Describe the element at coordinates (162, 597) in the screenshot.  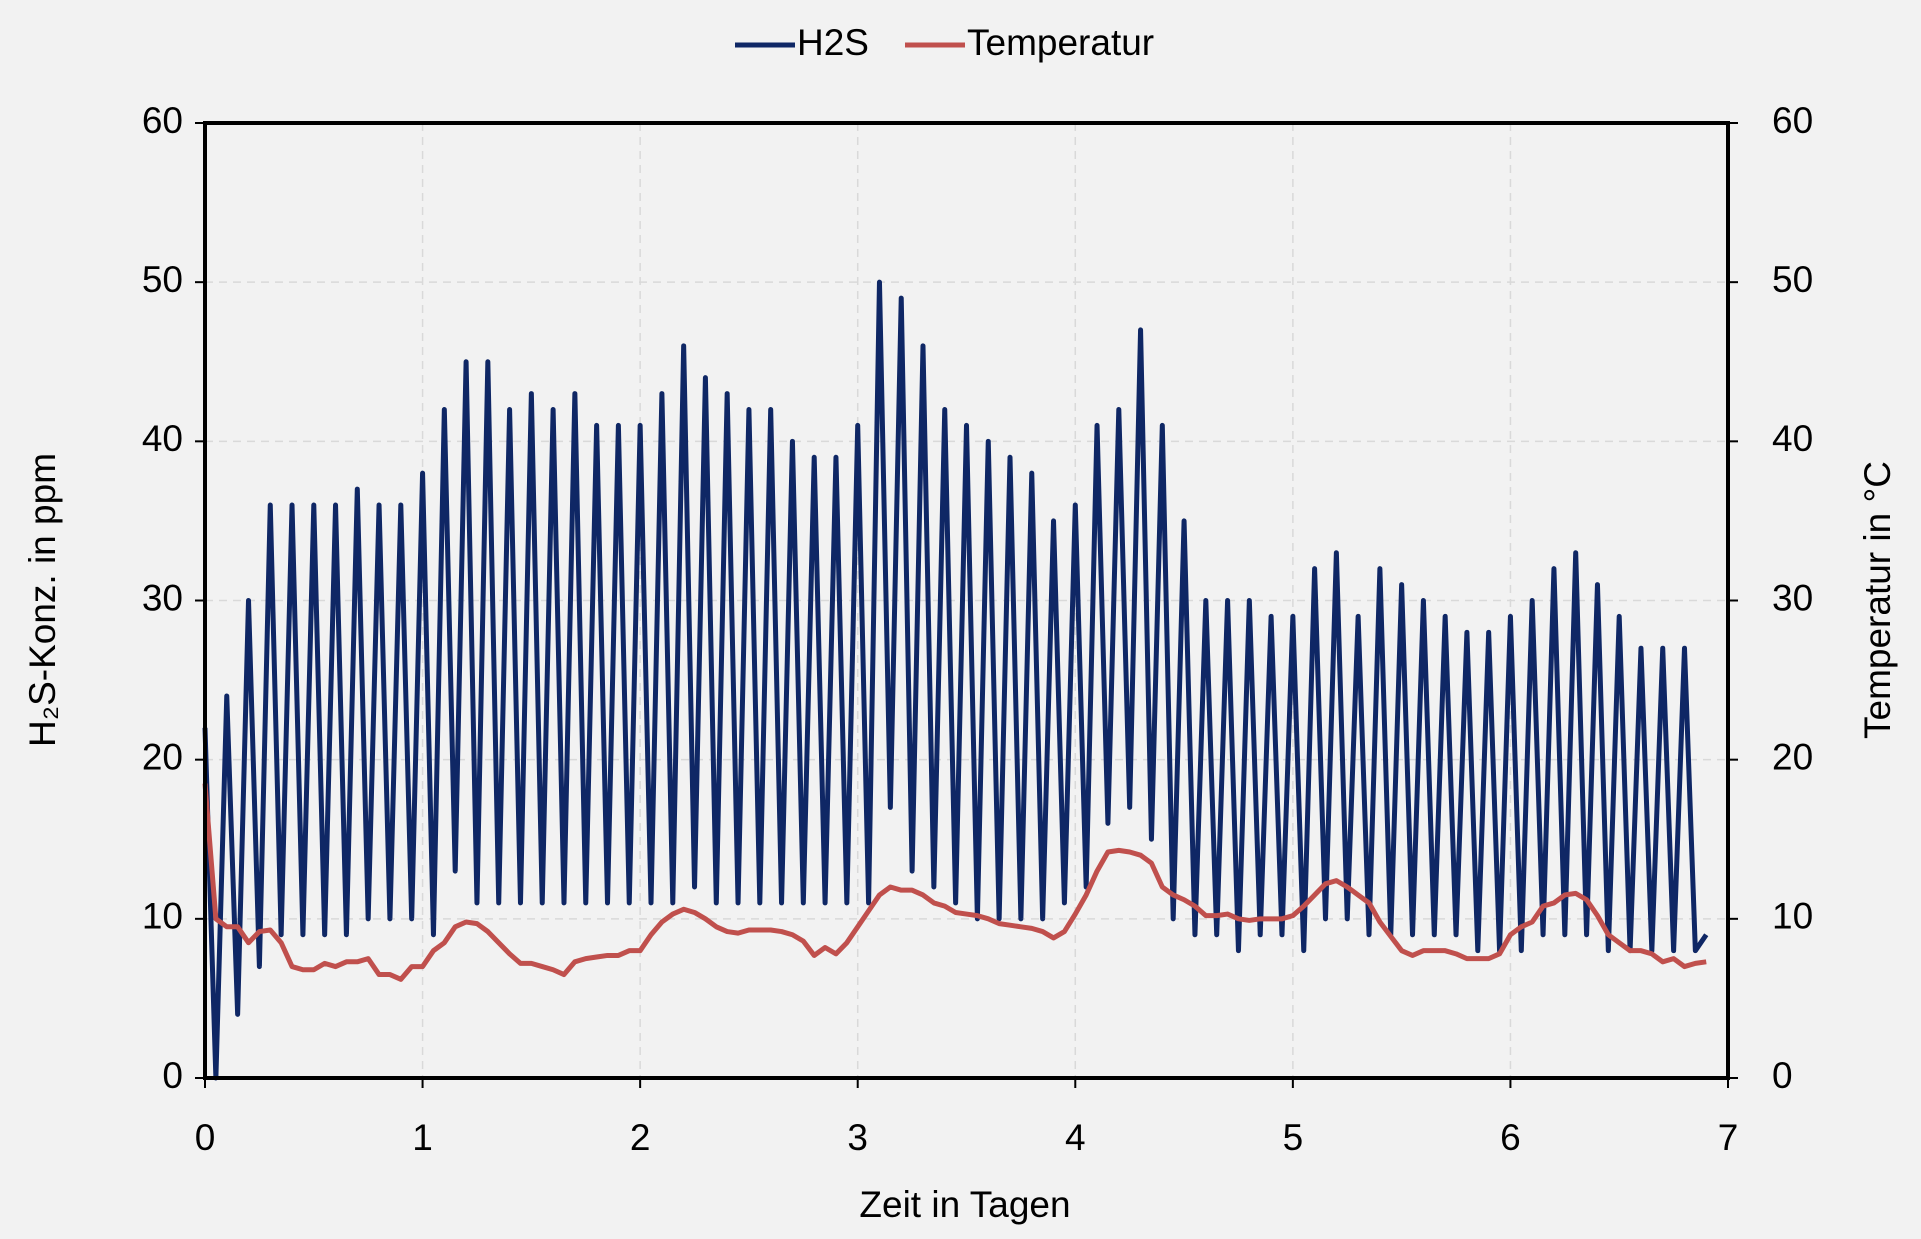
I see `y-tick-label: 30` at that location.